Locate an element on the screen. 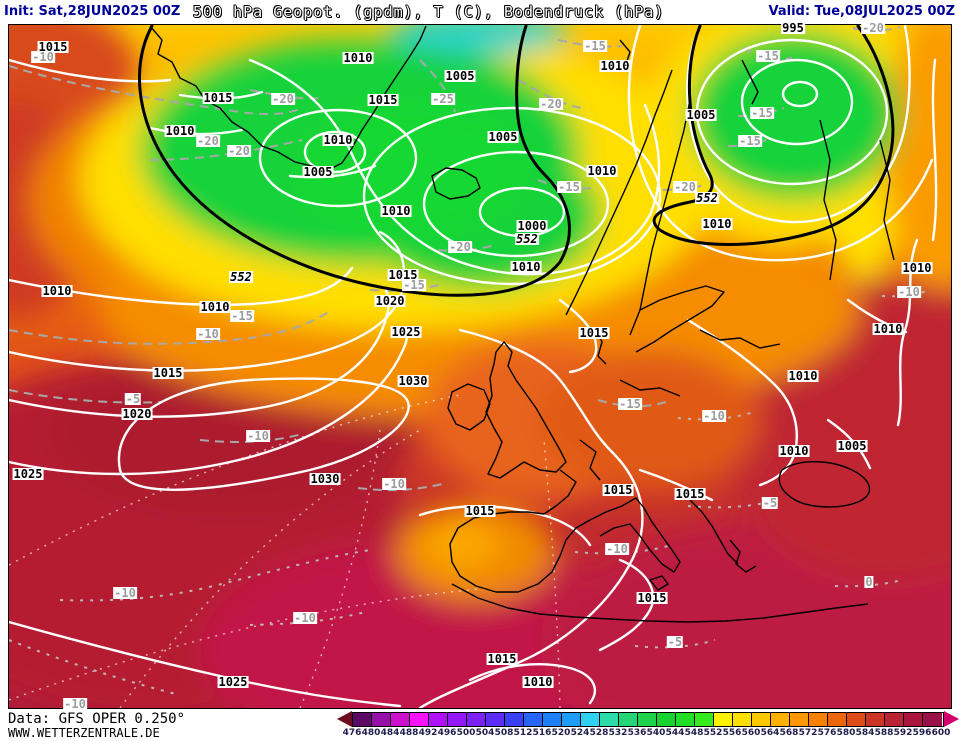 The image size is (959, 741). website-label: WWW.WETTERZENTRALE.DE is located at coordinates (84, 733).